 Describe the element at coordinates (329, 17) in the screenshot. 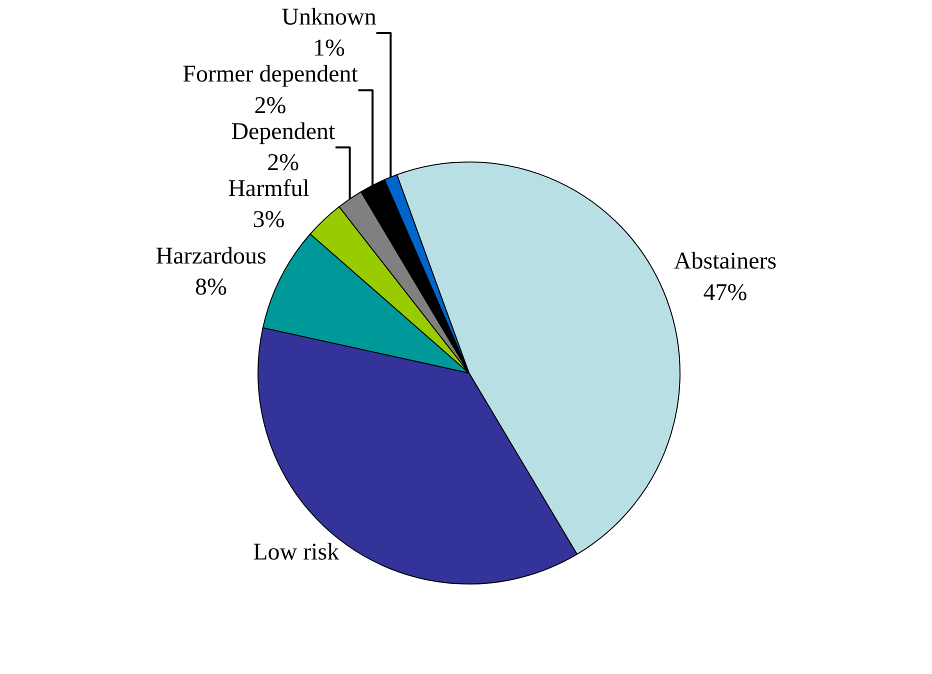

I see `slice-label: Unknown` at that location.